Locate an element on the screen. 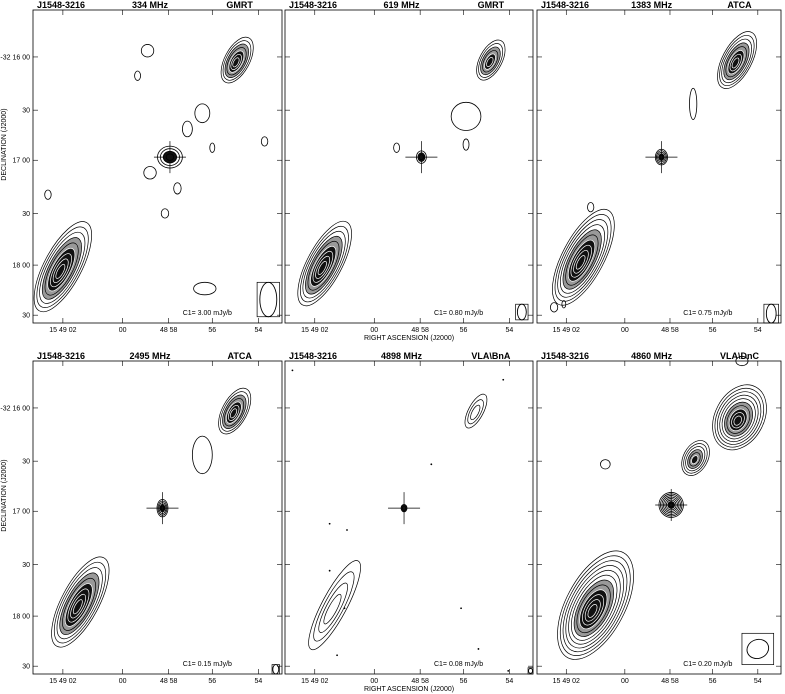 The height and width of the screenshot is (694, 785). panel-telescope: GMRT is located at coordinates (239, 5).